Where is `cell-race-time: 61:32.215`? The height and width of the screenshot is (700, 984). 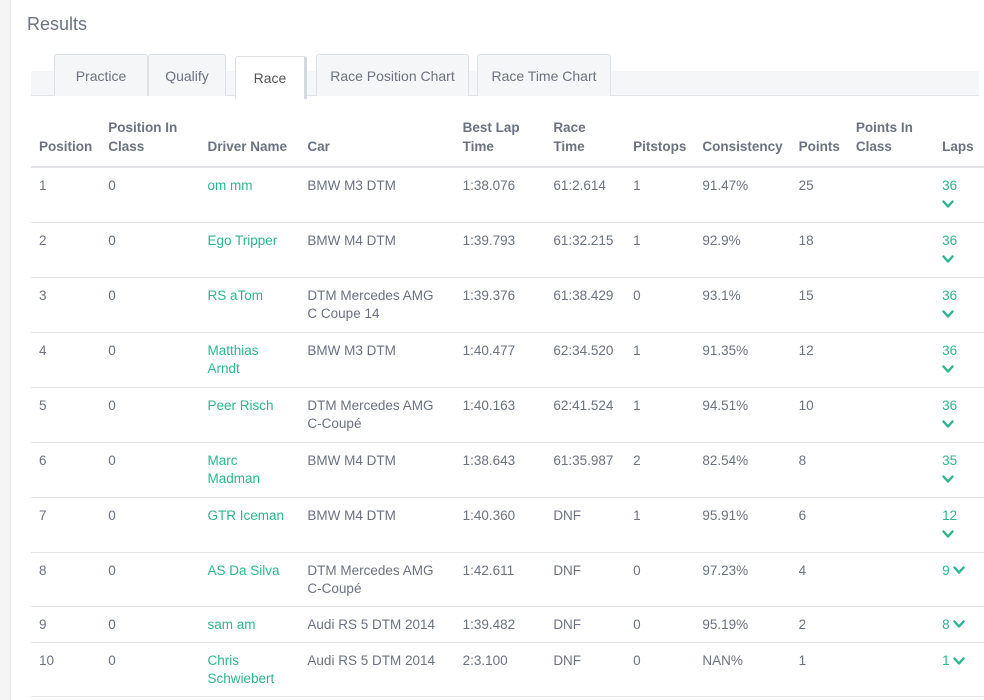
cell-race-time: 61:32.215 is located at coordinates (585, 250).